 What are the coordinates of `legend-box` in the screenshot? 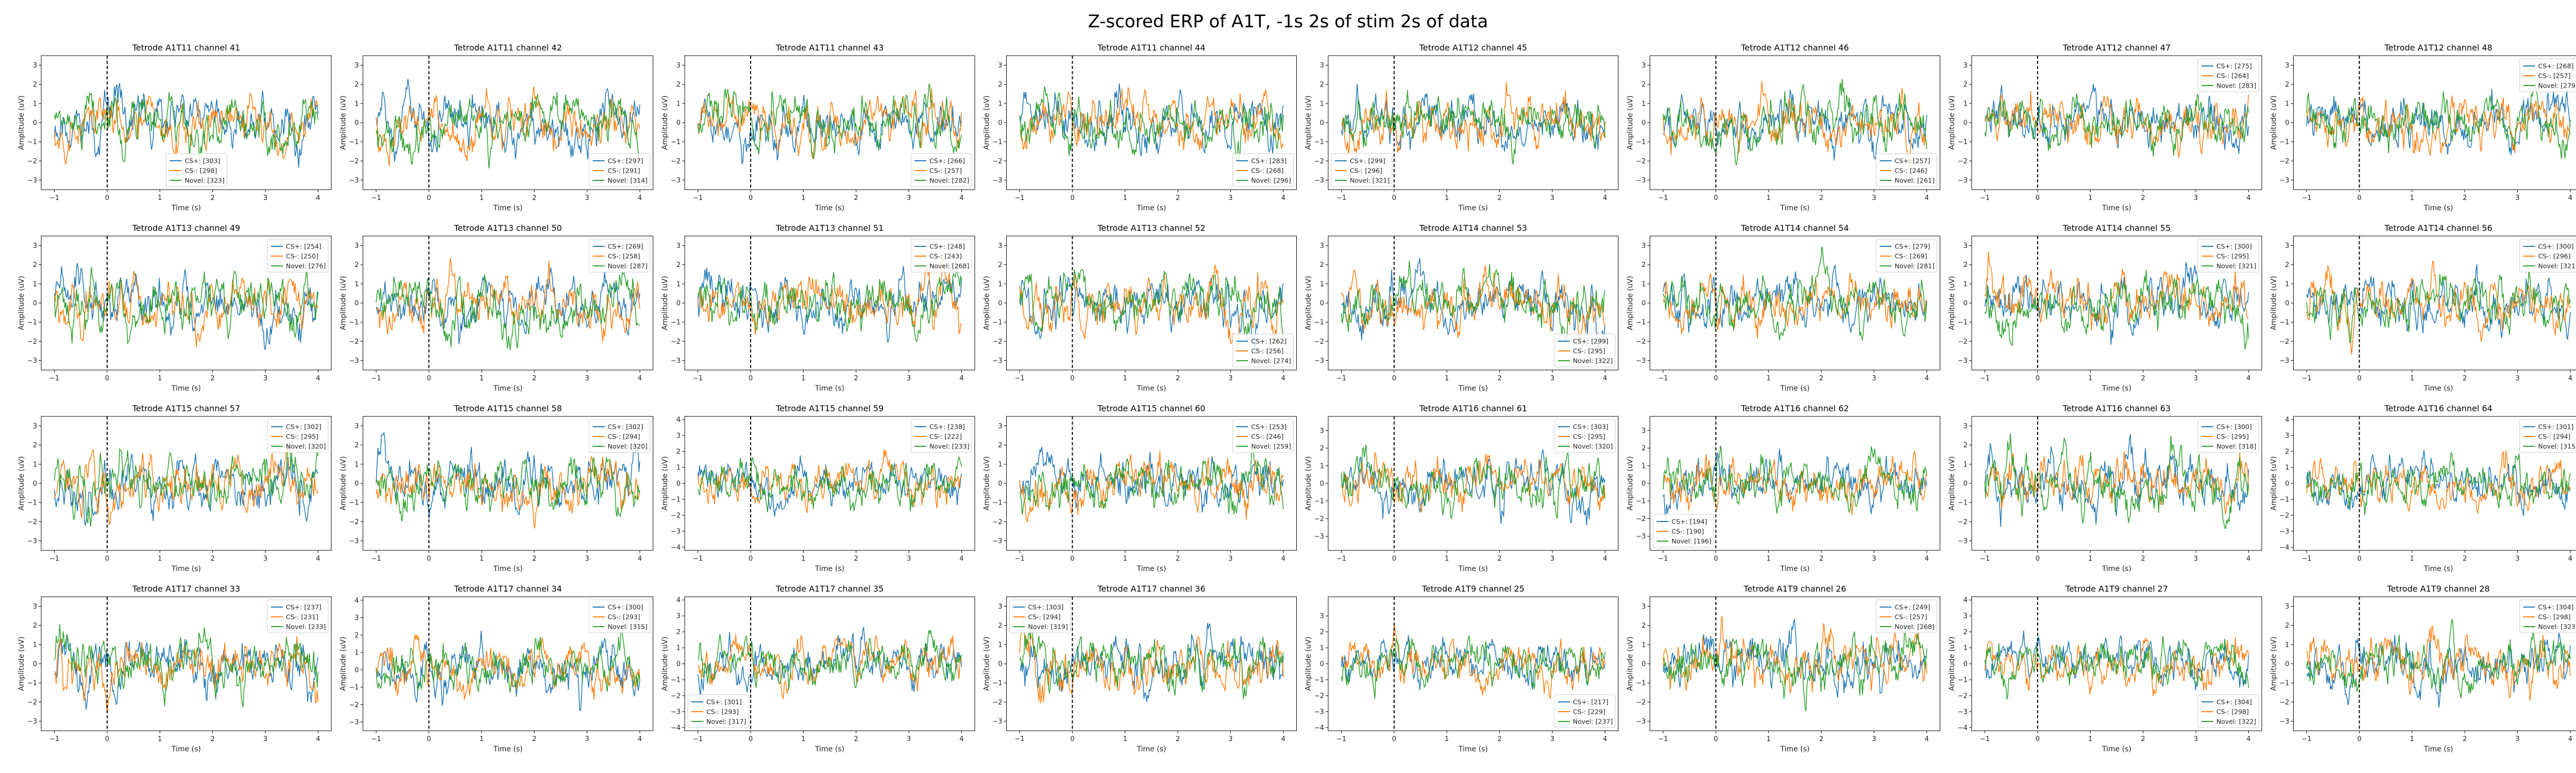 It's located at (2228, 711).